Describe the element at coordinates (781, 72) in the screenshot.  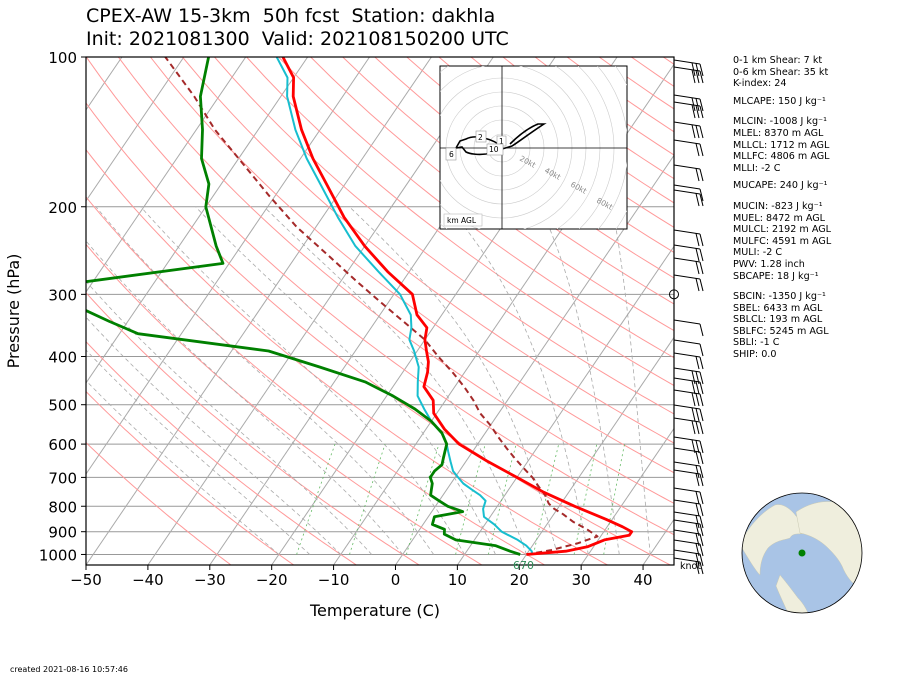
I see `stat-shear-0-6: 0-6 km Shear: 35 kt` at that location.